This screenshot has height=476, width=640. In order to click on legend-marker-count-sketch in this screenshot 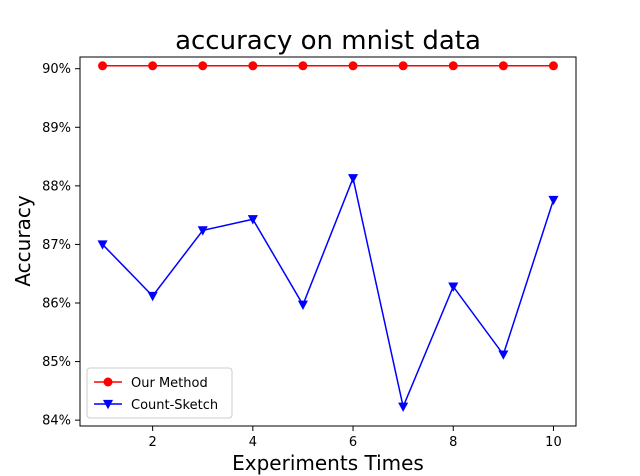, I will do `click(108, 404)`.